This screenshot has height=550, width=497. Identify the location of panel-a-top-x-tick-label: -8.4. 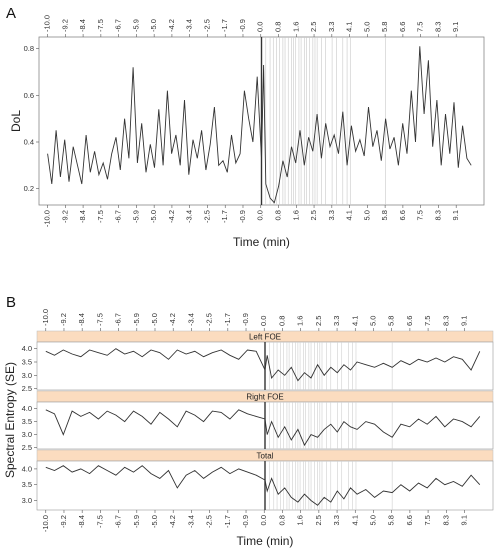
(82, 25).